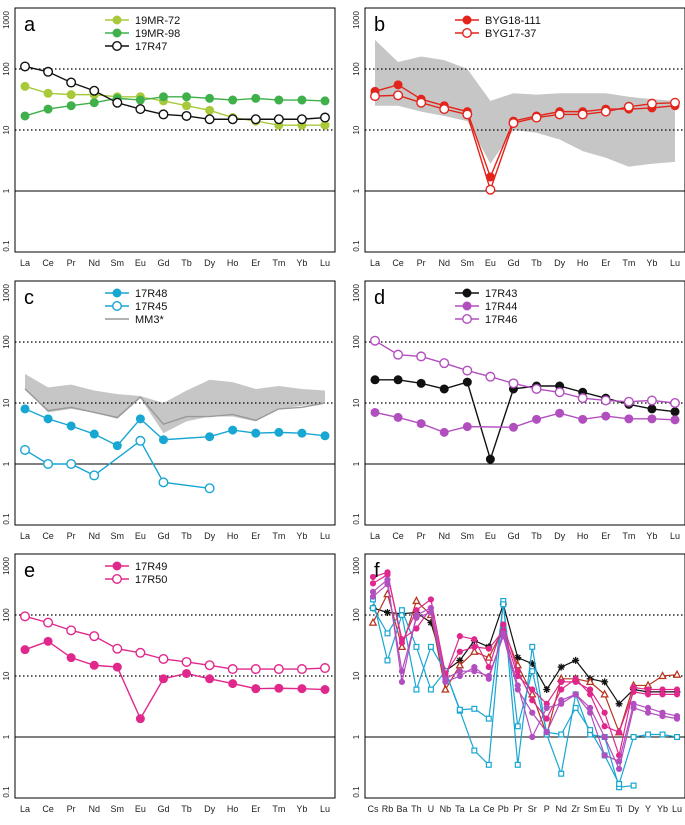 This screenshot has width=685, height=825. Describe the element at coordinates (547, 809) in the screenshot. I see `x-tick-label: P` at that location.